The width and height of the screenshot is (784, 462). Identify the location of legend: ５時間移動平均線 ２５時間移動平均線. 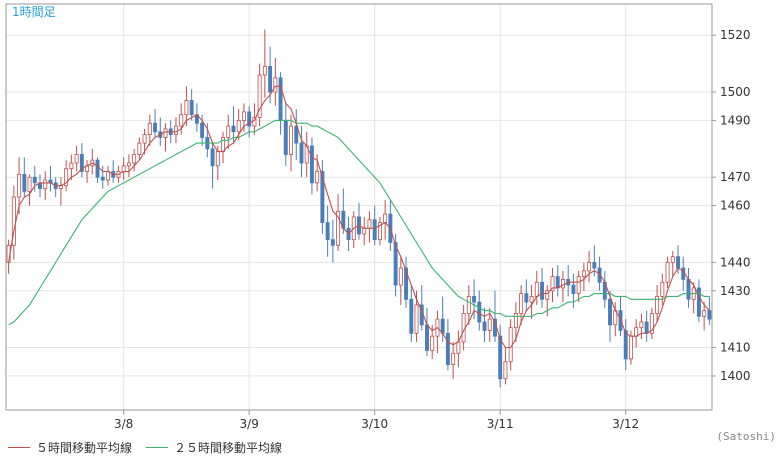
(152, 447).